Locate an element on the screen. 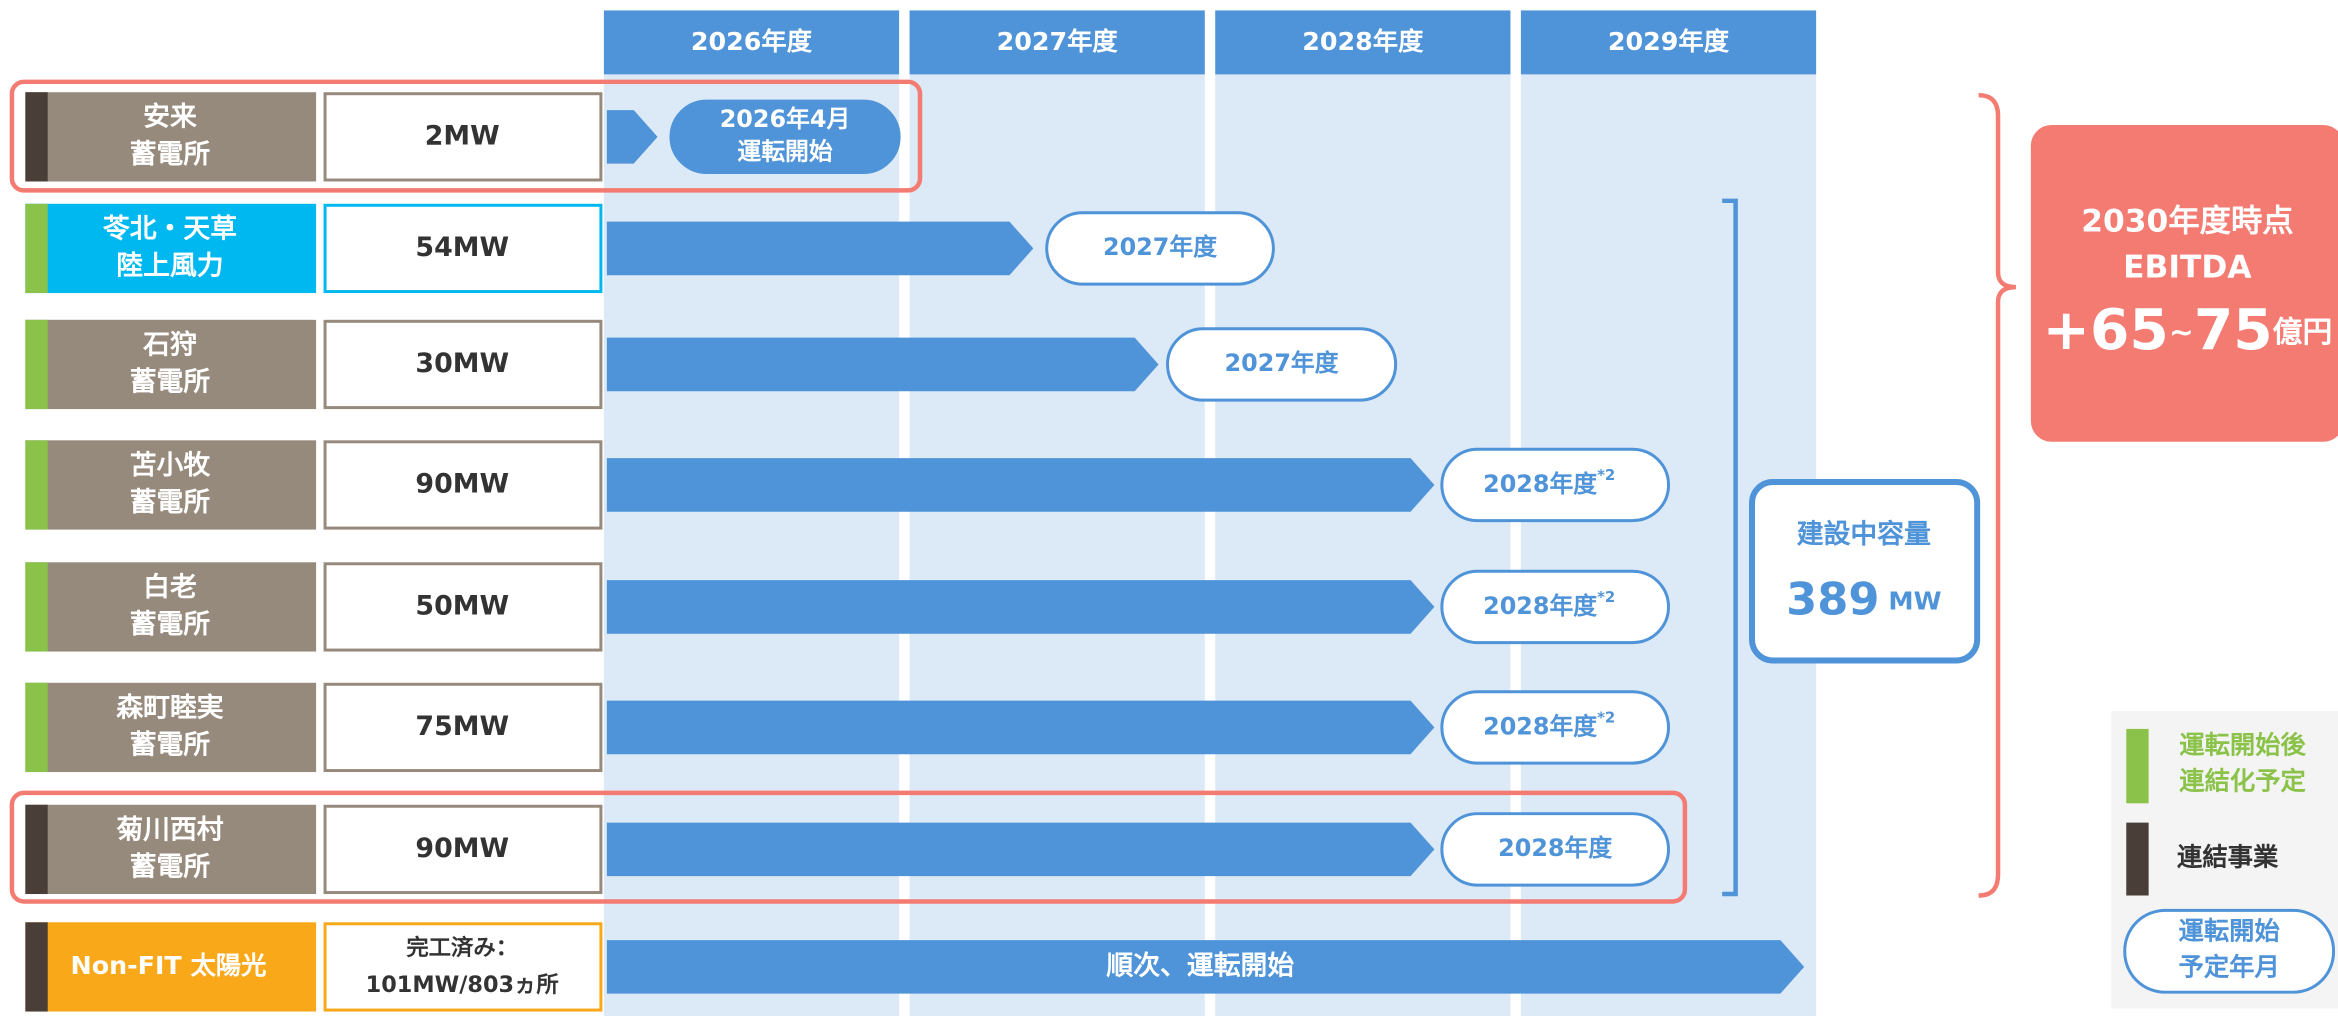  label: 30MW is located at coordinates (462, 363).